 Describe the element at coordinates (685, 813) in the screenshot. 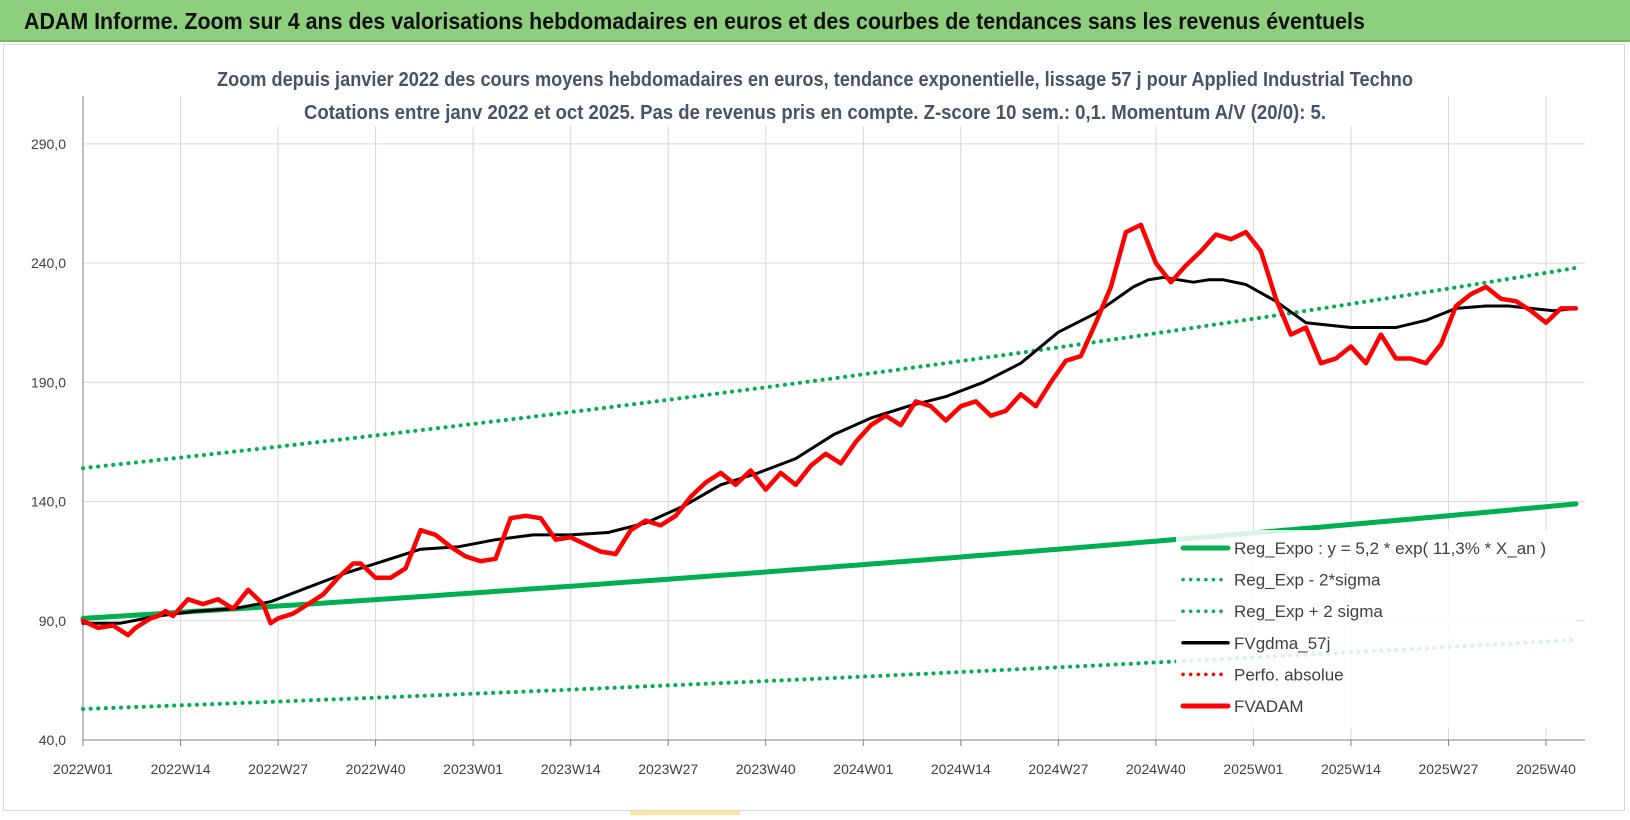

I see `sheet-tab-mark` at that location.